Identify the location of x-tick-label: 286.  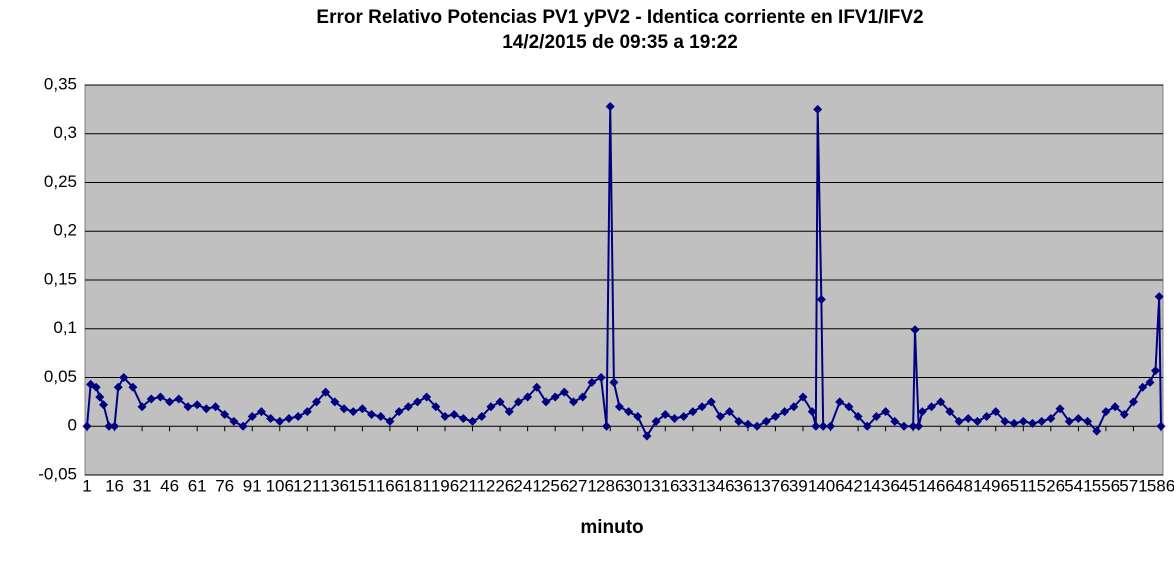
(610, 485).